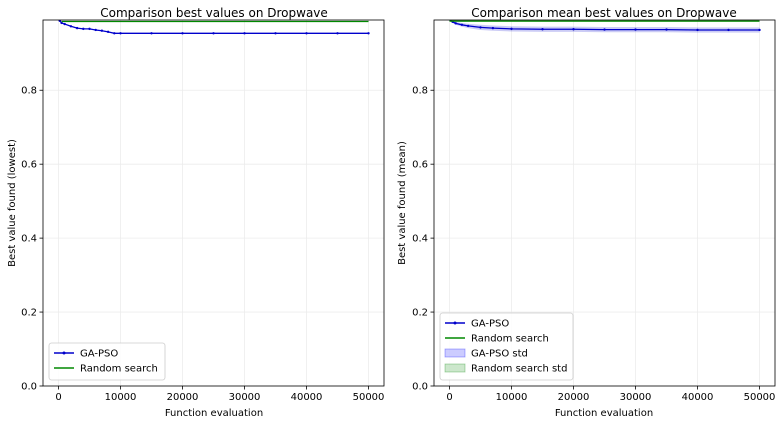 The height and width of the screenshot is (424, 782). I want to click on right-chart-xlabel: Function evaluation, so click(604, 413).